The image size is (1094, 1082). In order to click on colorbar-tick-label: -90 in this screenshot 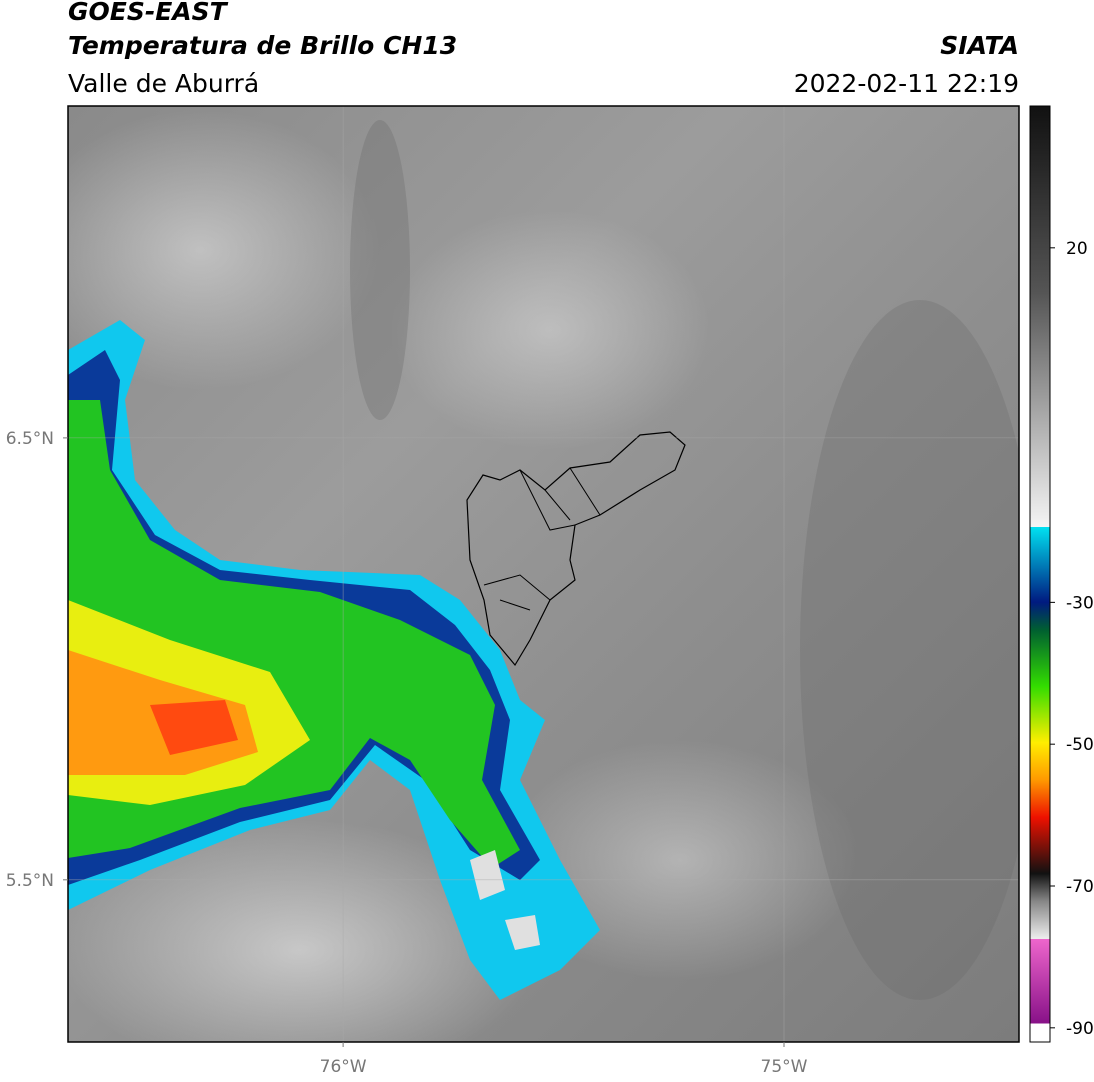, I will do `click(1080, 1029)`.